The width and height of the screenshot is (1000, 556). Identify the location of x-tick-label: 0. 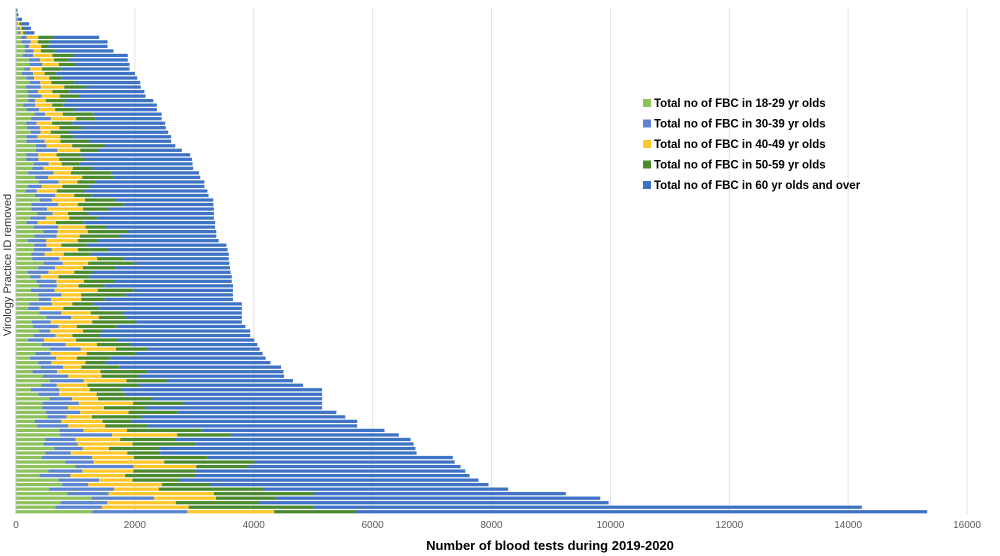
(16, 525).